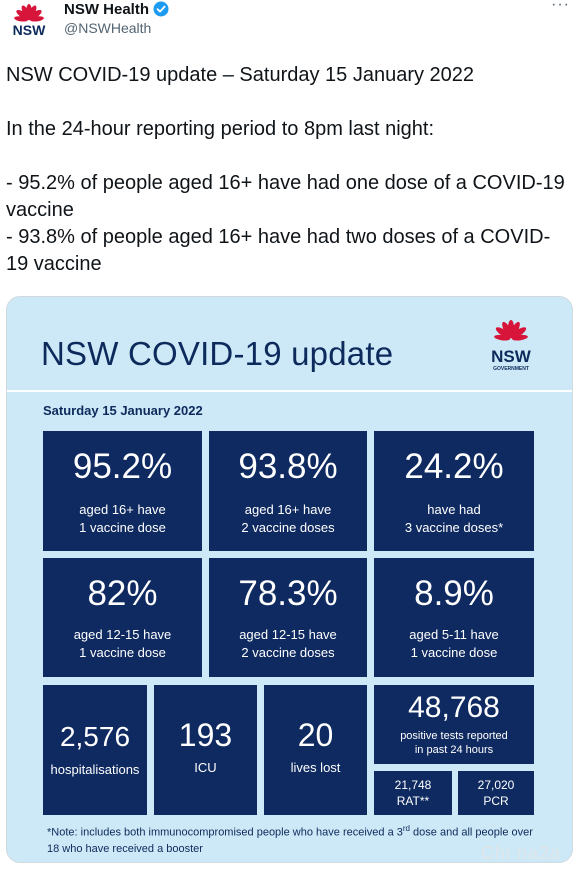 Image resolution: width=584 pixels, height=871 pixels. Describe the element at coordinates (288, 593) in the screenshot. I see `stat-value: 78.3%` at that location.